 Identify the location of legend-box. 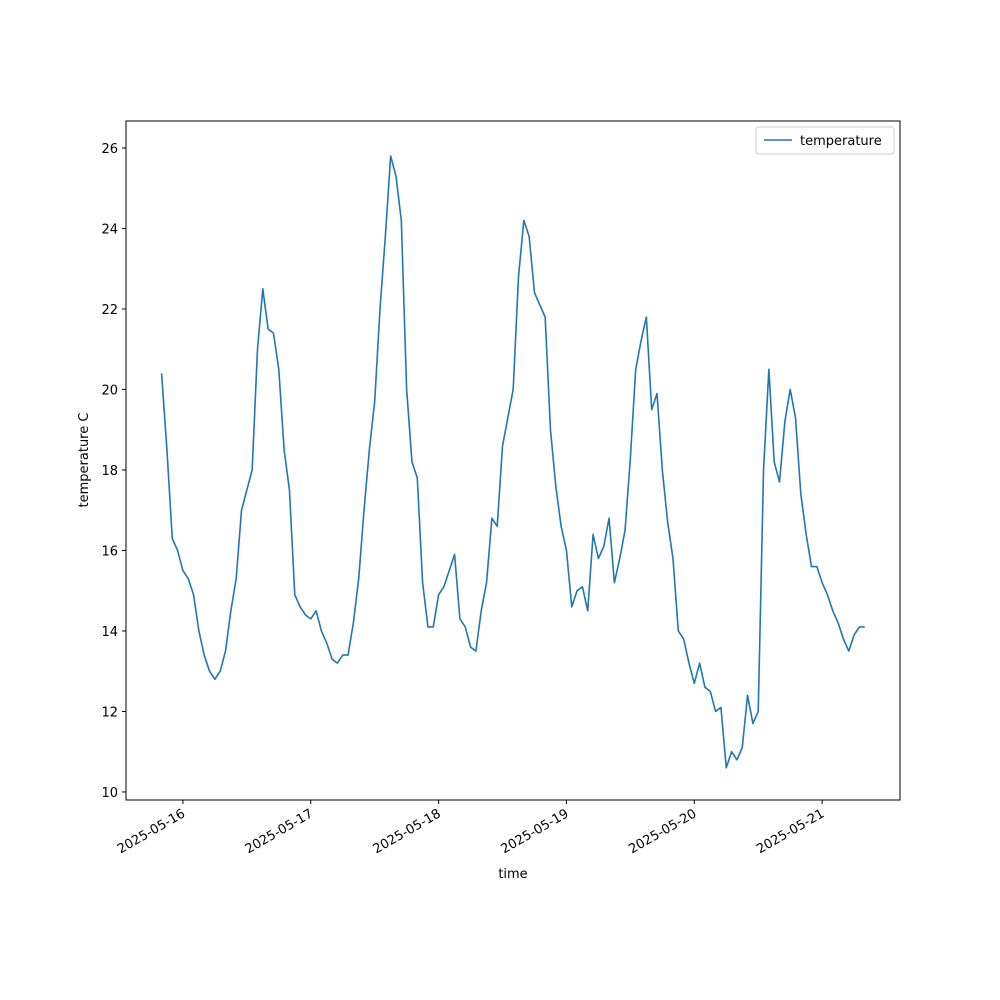
(825, 140).